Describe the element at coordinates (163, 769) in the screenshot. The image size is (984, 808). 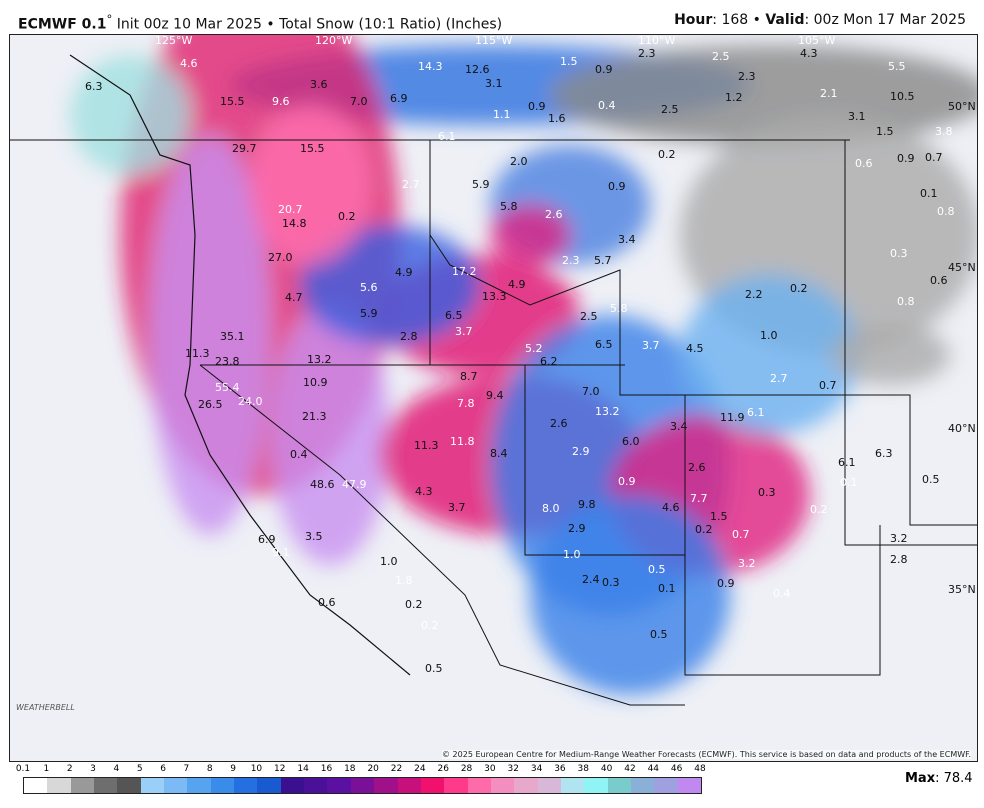
I see `colorbar-tick-label: 6` at that location.